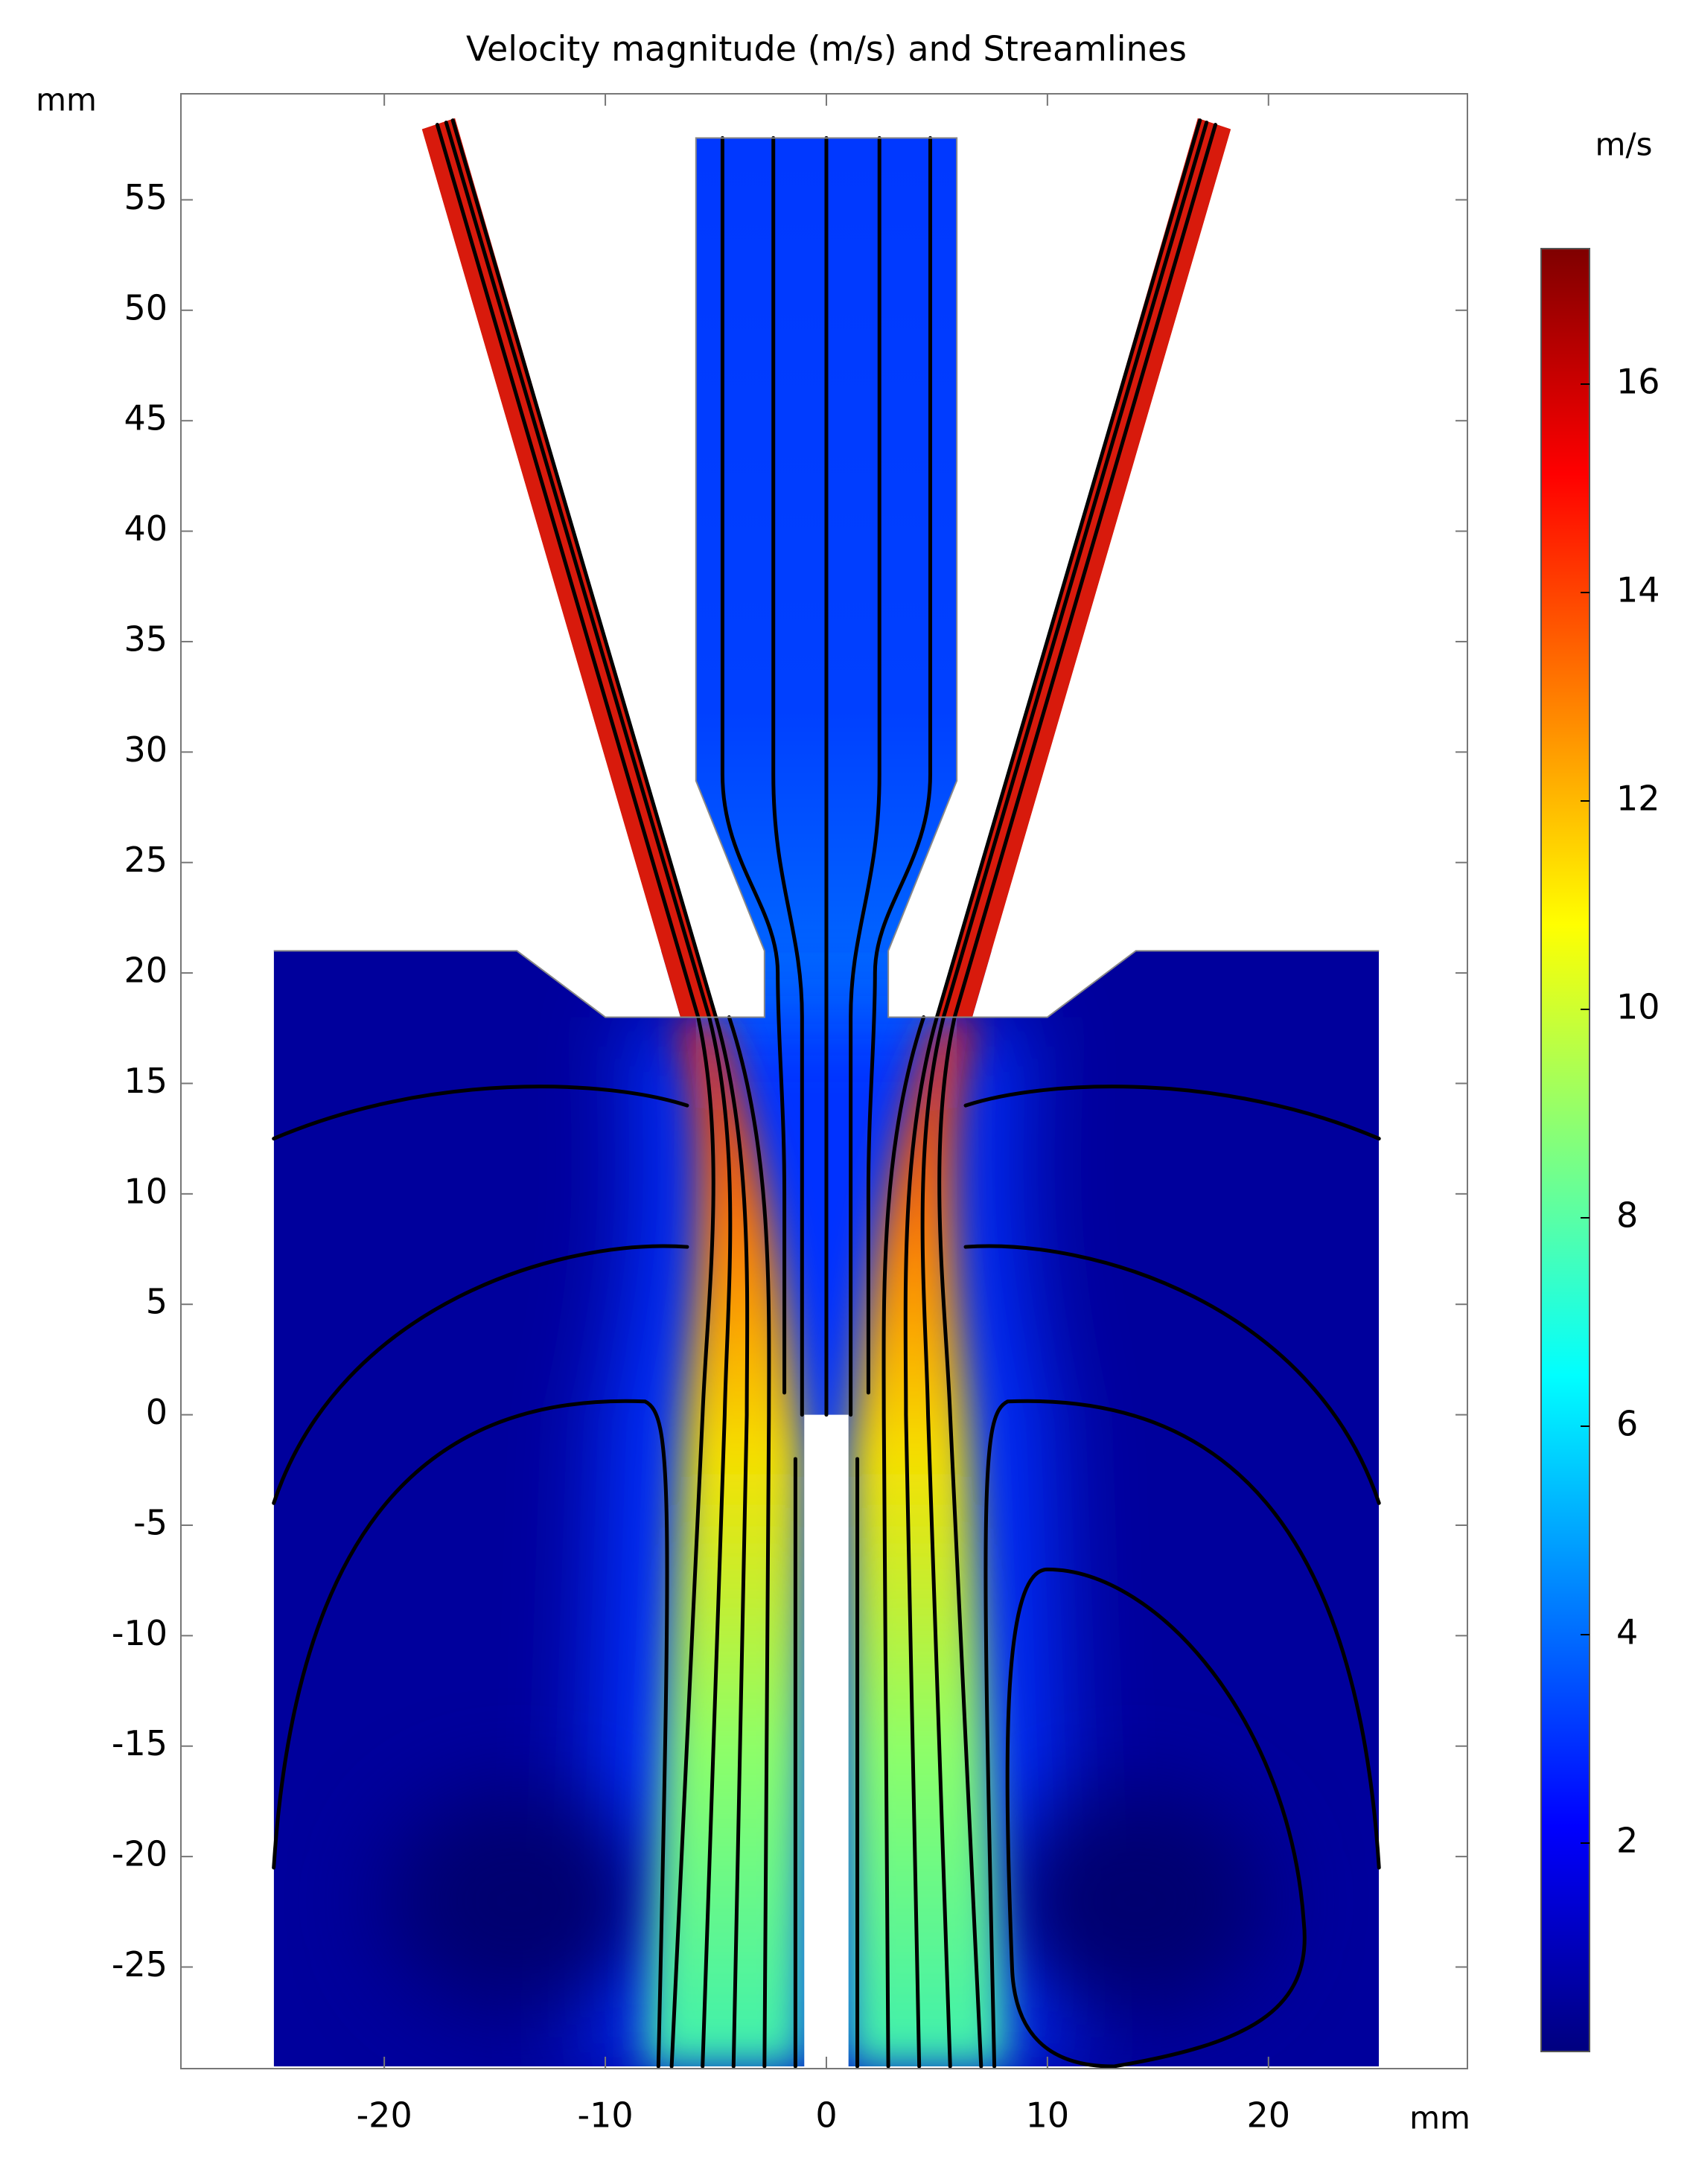 The image size is (1693, 2184). I want to click on y-tick-label: 5, so click(157, 1302).